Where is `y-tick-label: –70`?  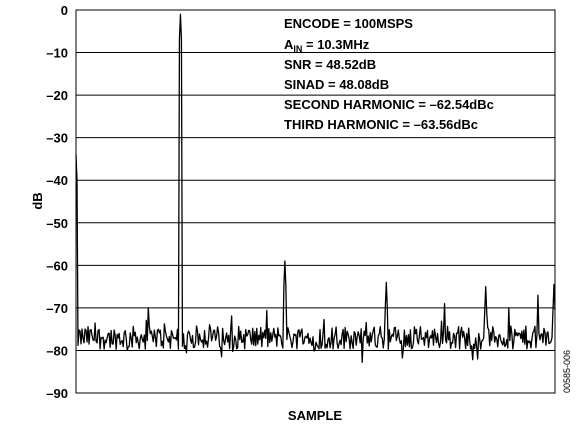 y-tick-label: –70 is located at coordinates (57, 308).